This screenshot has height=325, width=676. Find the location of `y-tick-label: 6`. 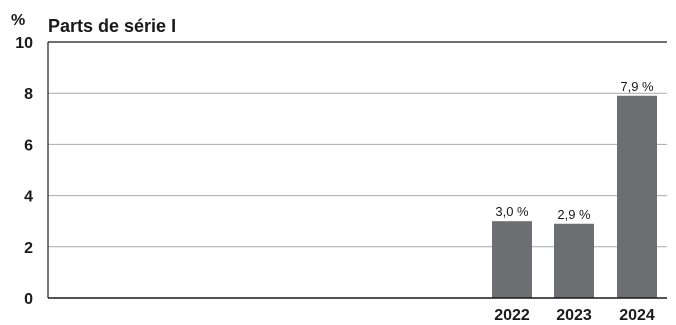

y-tick-label: 6 is located at coordinates (28, 145).